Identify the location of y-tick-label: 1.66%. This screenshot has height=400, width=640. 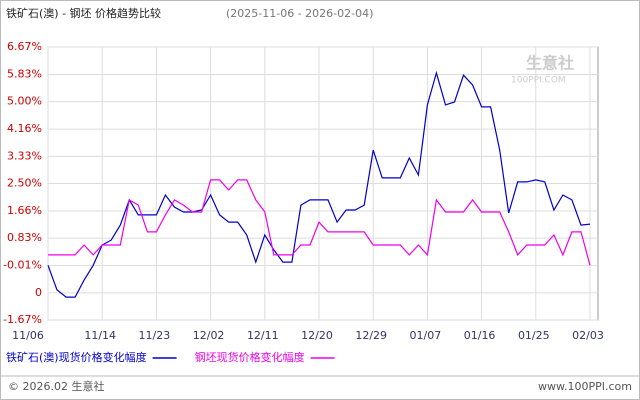
(24, 210).